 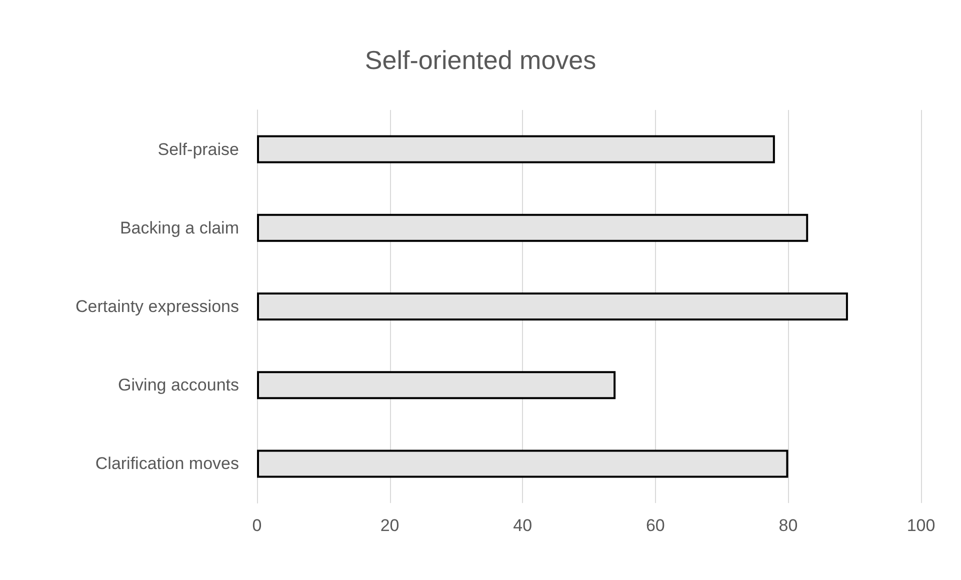 I want to click on x-tick-label: 0, so click(x=257, y=525).